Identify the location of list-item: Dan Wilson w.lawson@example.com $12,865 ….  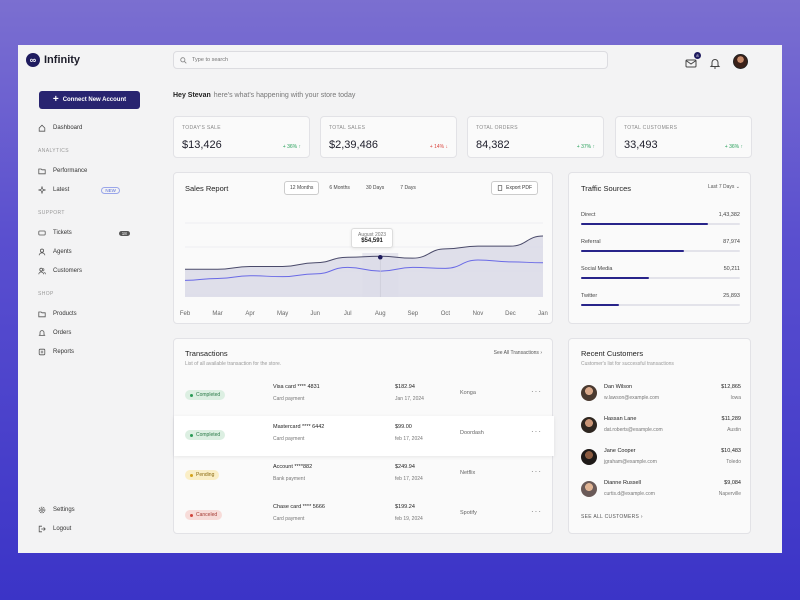
(661, 395).